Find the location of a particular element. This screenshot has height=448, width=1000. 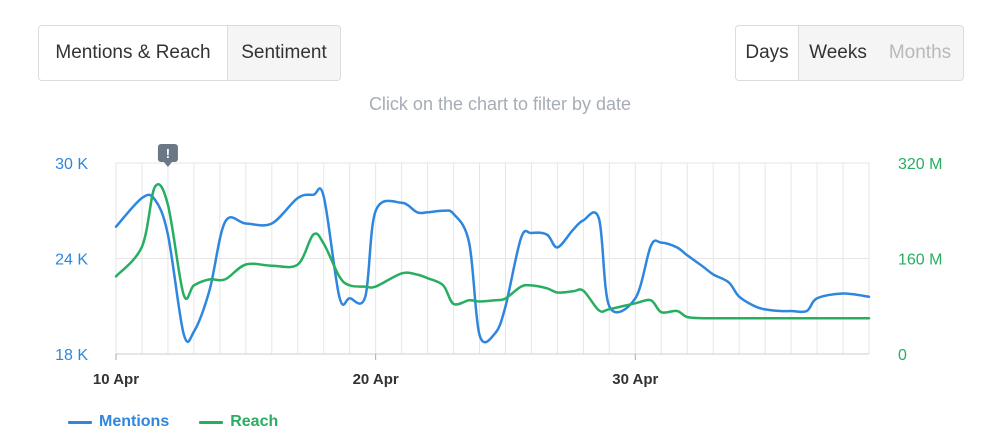

y-left-tick-label: 18 K is located at coordinates (71, 355).